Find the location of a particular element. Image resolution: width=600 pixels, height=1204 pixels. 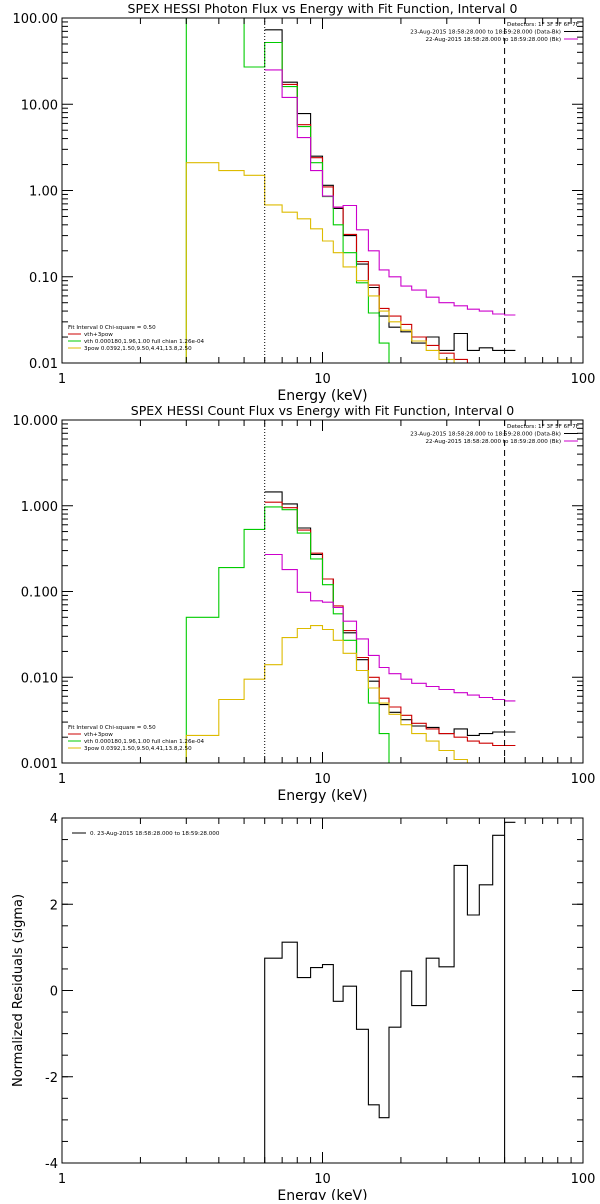

y-tick-label: 10.000 is located at coordinates (36, 421).